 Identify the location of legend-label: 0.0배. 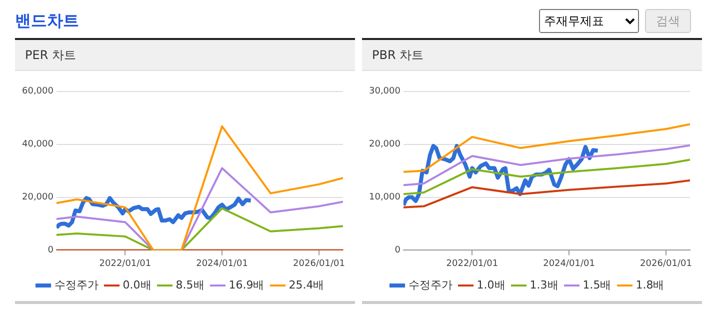
(137, 285).